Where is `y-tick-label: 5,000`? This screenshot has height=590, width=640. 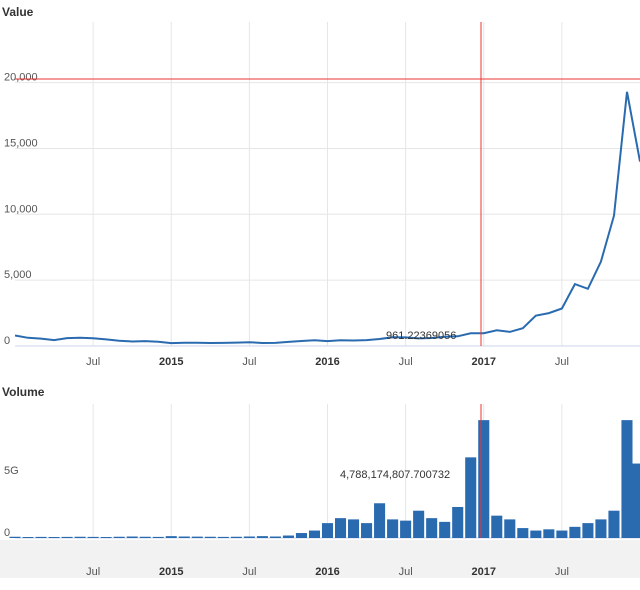 y-tick-label: 5,000 is located at coordinates (18, 275).